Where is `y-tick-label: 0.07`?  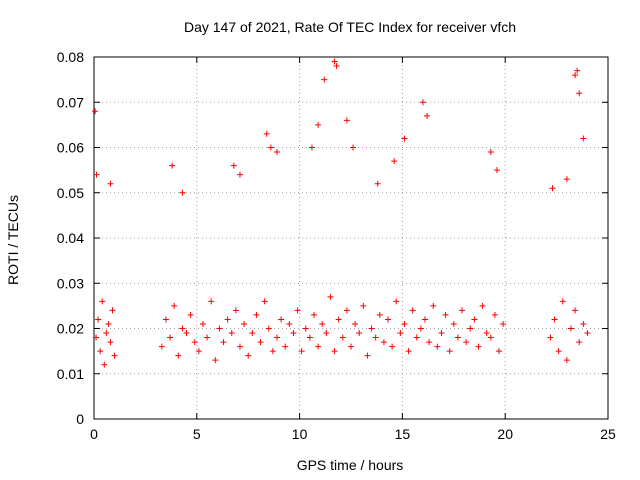 y-tick-label: 0.07 is located at coordinates (70, 102).